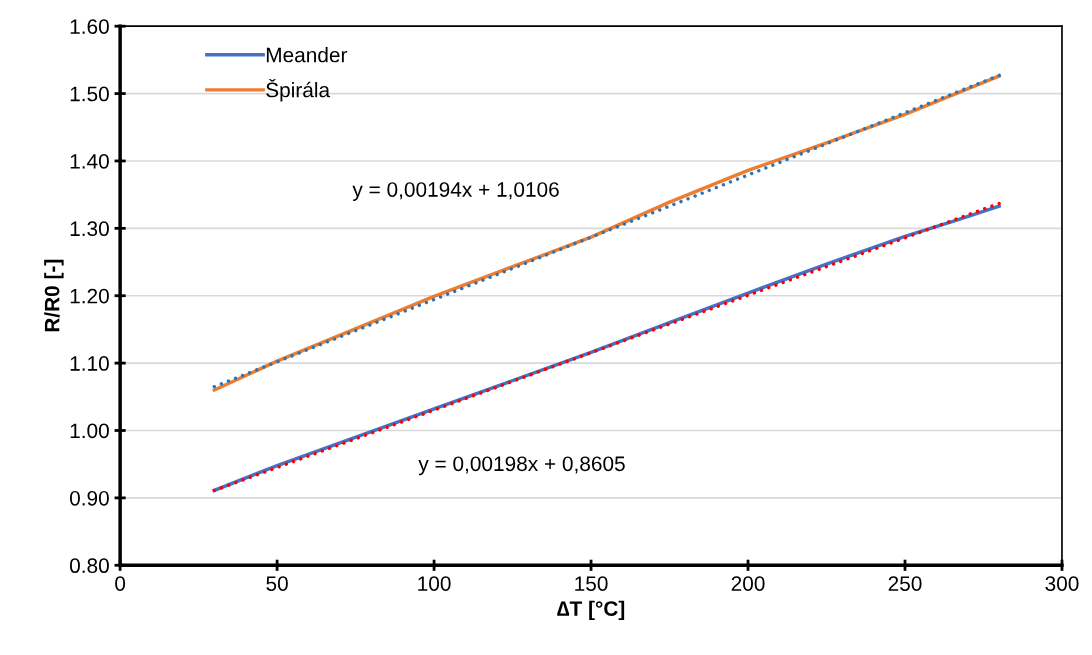  What do you see at coordinates (120, 583) in the screenshot?
I see `x-tick-label: 0` at bounding box center [120, 583].